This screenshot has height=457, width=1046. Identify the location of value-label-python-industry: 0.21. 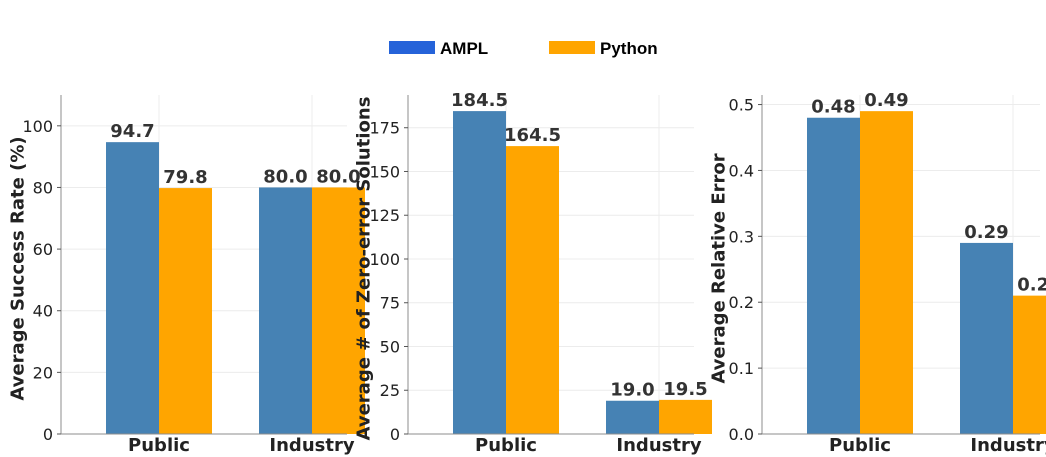
(1031, 285).